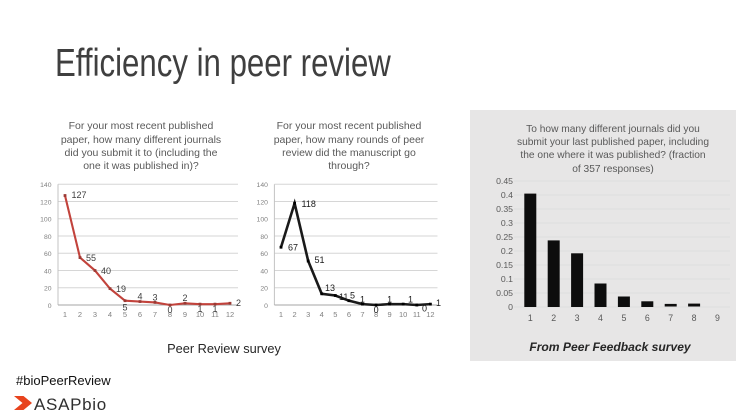  Describe the element at coordinates (504, 293) in the screenshot. I see `svg-text: 0.05` at that location.